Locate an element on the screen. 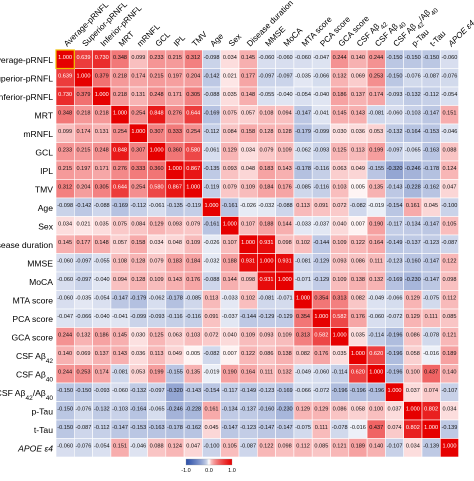 The width and height of the screenshot is (474, 481). heatmap-cell: 0.124 is located at coordinates (175, 448).